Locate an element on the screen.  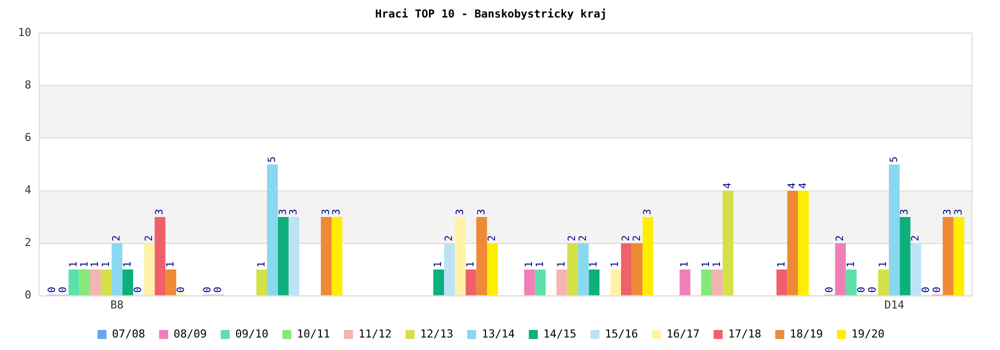
chart-title: Hraci TOP 10 - Banskobystricky kraj is located at coordinates (491, 13).